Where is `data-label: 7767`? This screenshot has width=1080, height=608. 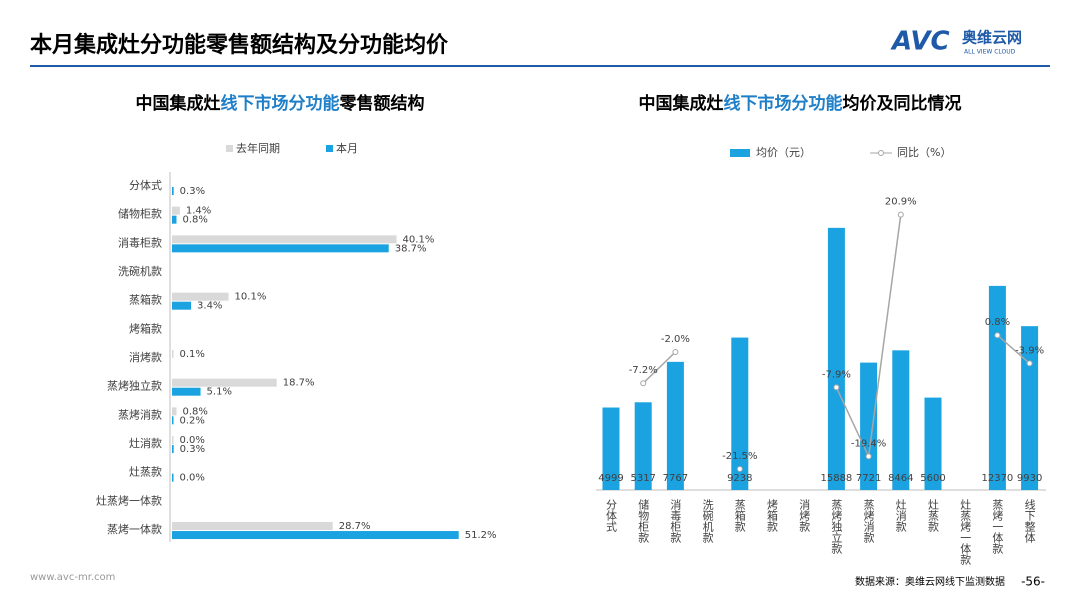
data-label: 7767 is located at coordinates (675, 478).